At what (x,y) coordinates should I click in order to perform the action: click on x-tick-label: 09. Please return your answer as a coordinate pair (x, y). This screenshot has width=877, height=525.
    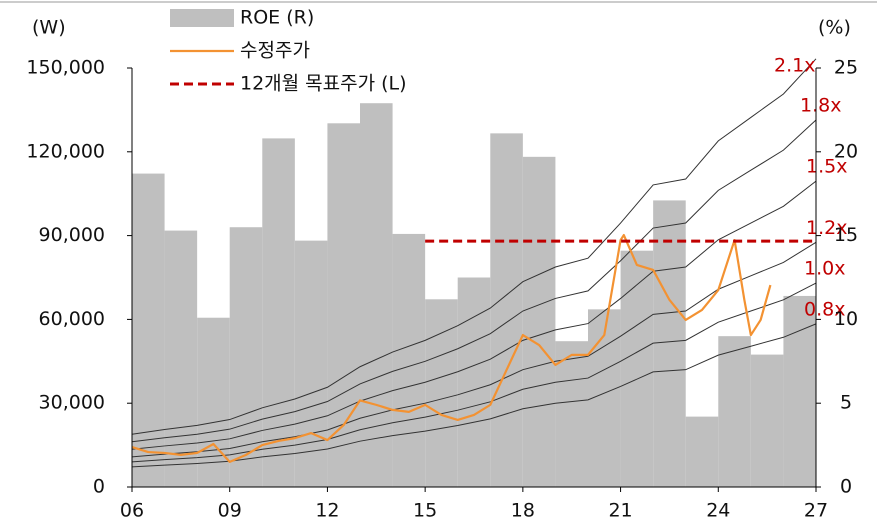
    Looking at the image, I should click on (230, 511).